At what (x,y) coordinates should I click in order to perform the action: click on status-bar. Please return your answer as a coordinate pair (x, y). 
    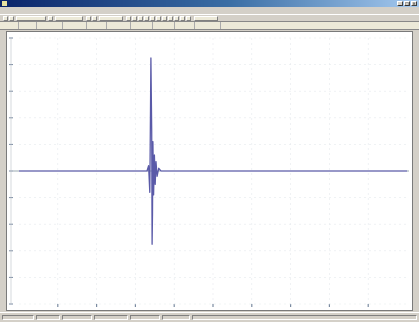
    Looking at the image, I should click on (209, 317).